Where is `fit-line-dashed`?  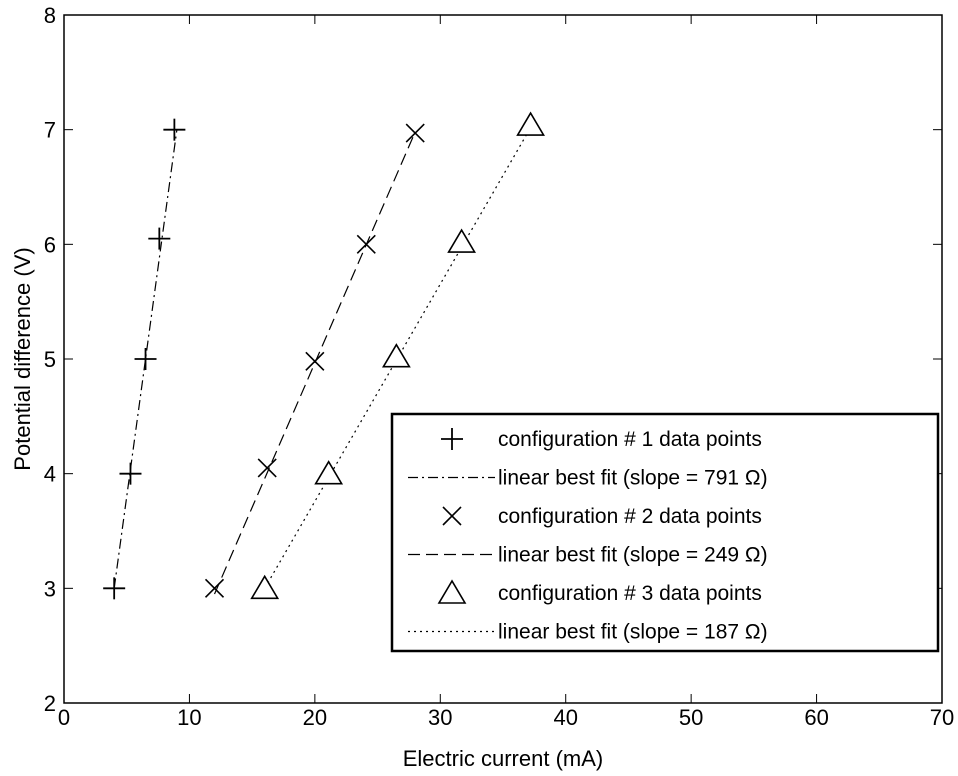 fit-line-dashed is located at coordinates (314, 363).